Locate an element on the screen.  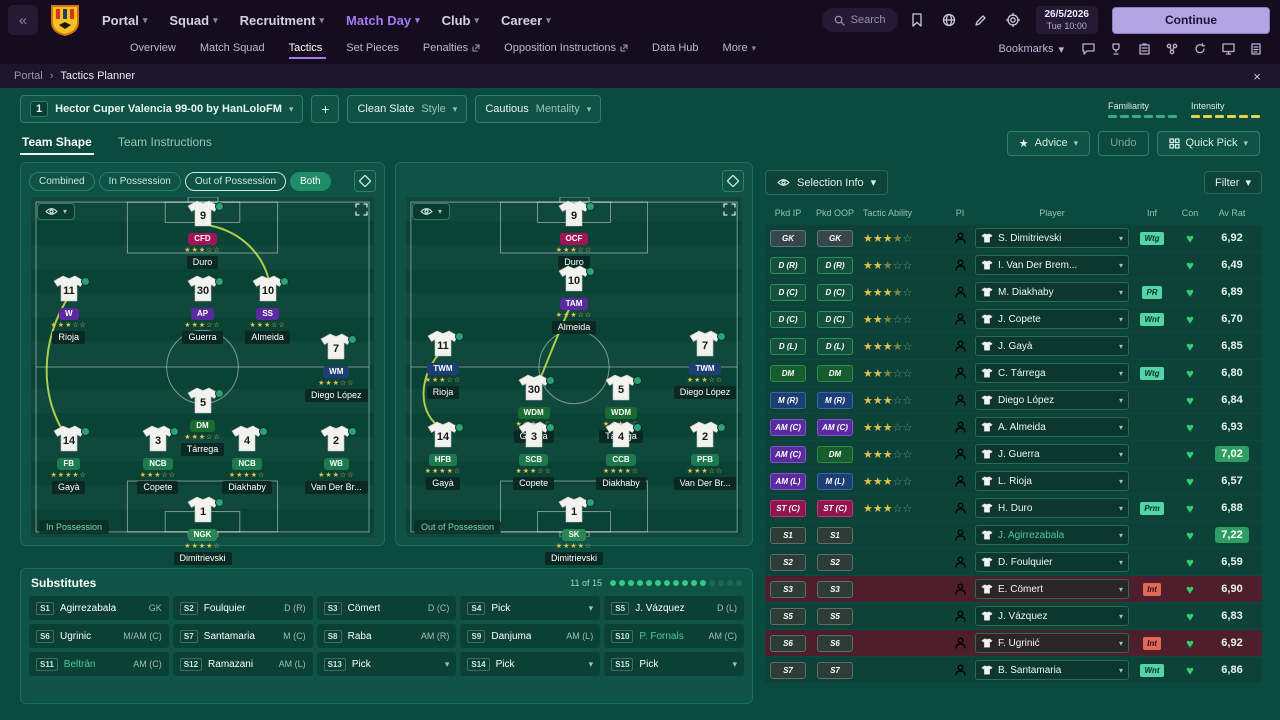
search-input: Search is located at coordinates (859, 20).